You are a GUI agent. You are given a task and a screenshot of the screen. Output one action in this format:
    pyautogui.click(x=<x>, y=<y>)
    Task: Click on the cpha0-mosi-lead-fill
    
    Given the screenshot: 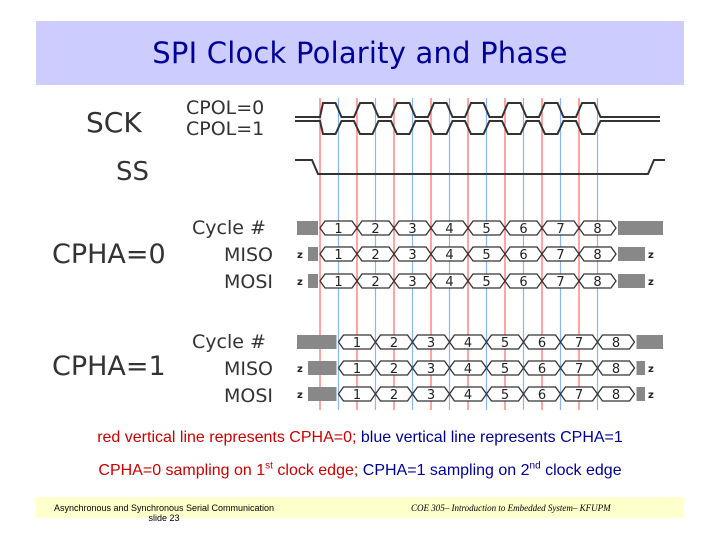 What is the action you would take?
    pyautogui.click(x=313, y=281)
    